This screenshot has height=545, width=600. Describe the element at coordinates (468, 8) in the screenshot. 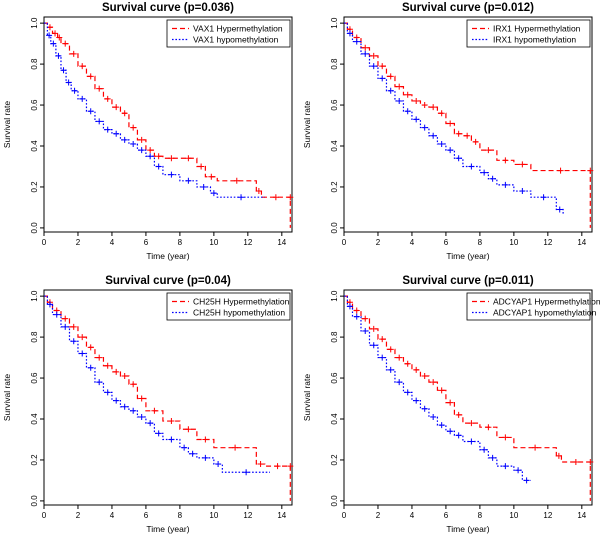

I see `chart-title: Survival curve (p=0.012)` at that location.